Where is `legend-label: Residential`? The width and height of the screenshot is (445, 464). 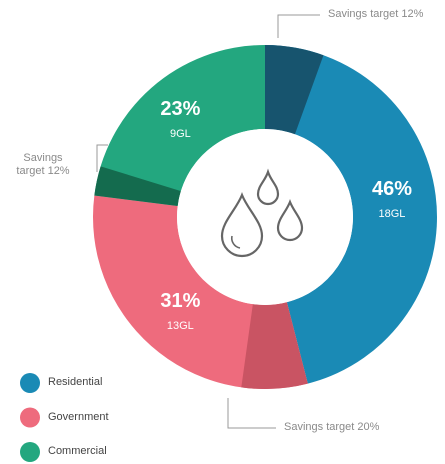
legend-label: Residential is located at coordinates (75, 382).